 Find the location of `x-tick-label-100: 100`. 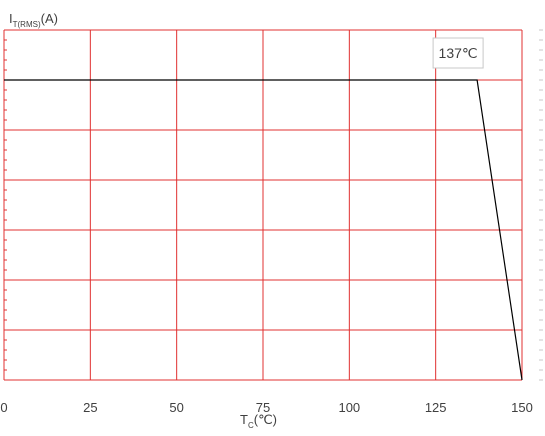

x-tick-label-100: 100 is located at coordinates (349, 407).